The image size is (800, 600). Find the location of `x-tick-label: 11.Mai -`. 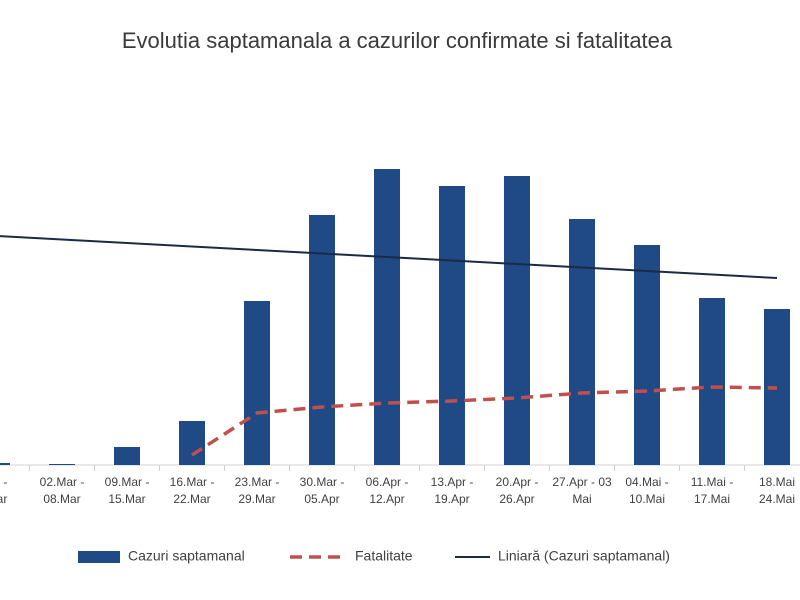

x-tick-label: 11.Mai - is located at coordinates (712, 482).